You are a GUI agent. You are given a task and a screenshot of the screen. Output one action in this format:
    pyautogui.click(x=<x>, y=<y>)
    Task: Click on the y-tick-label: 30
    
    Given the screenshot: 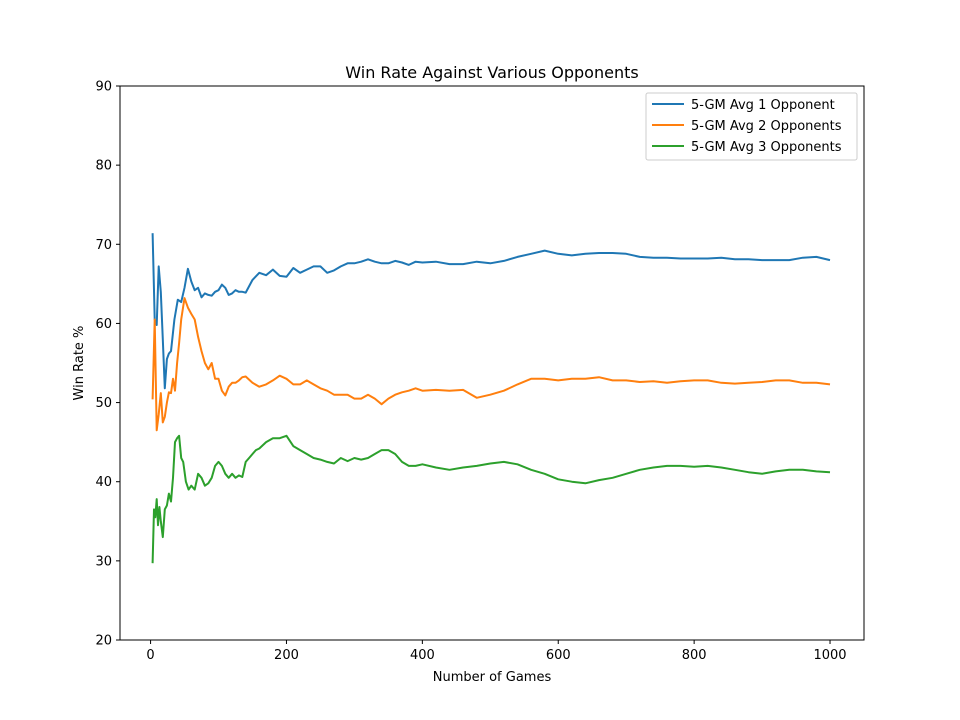 What is the action you would take?
    pyautogui.click(x=103, y=561)
    